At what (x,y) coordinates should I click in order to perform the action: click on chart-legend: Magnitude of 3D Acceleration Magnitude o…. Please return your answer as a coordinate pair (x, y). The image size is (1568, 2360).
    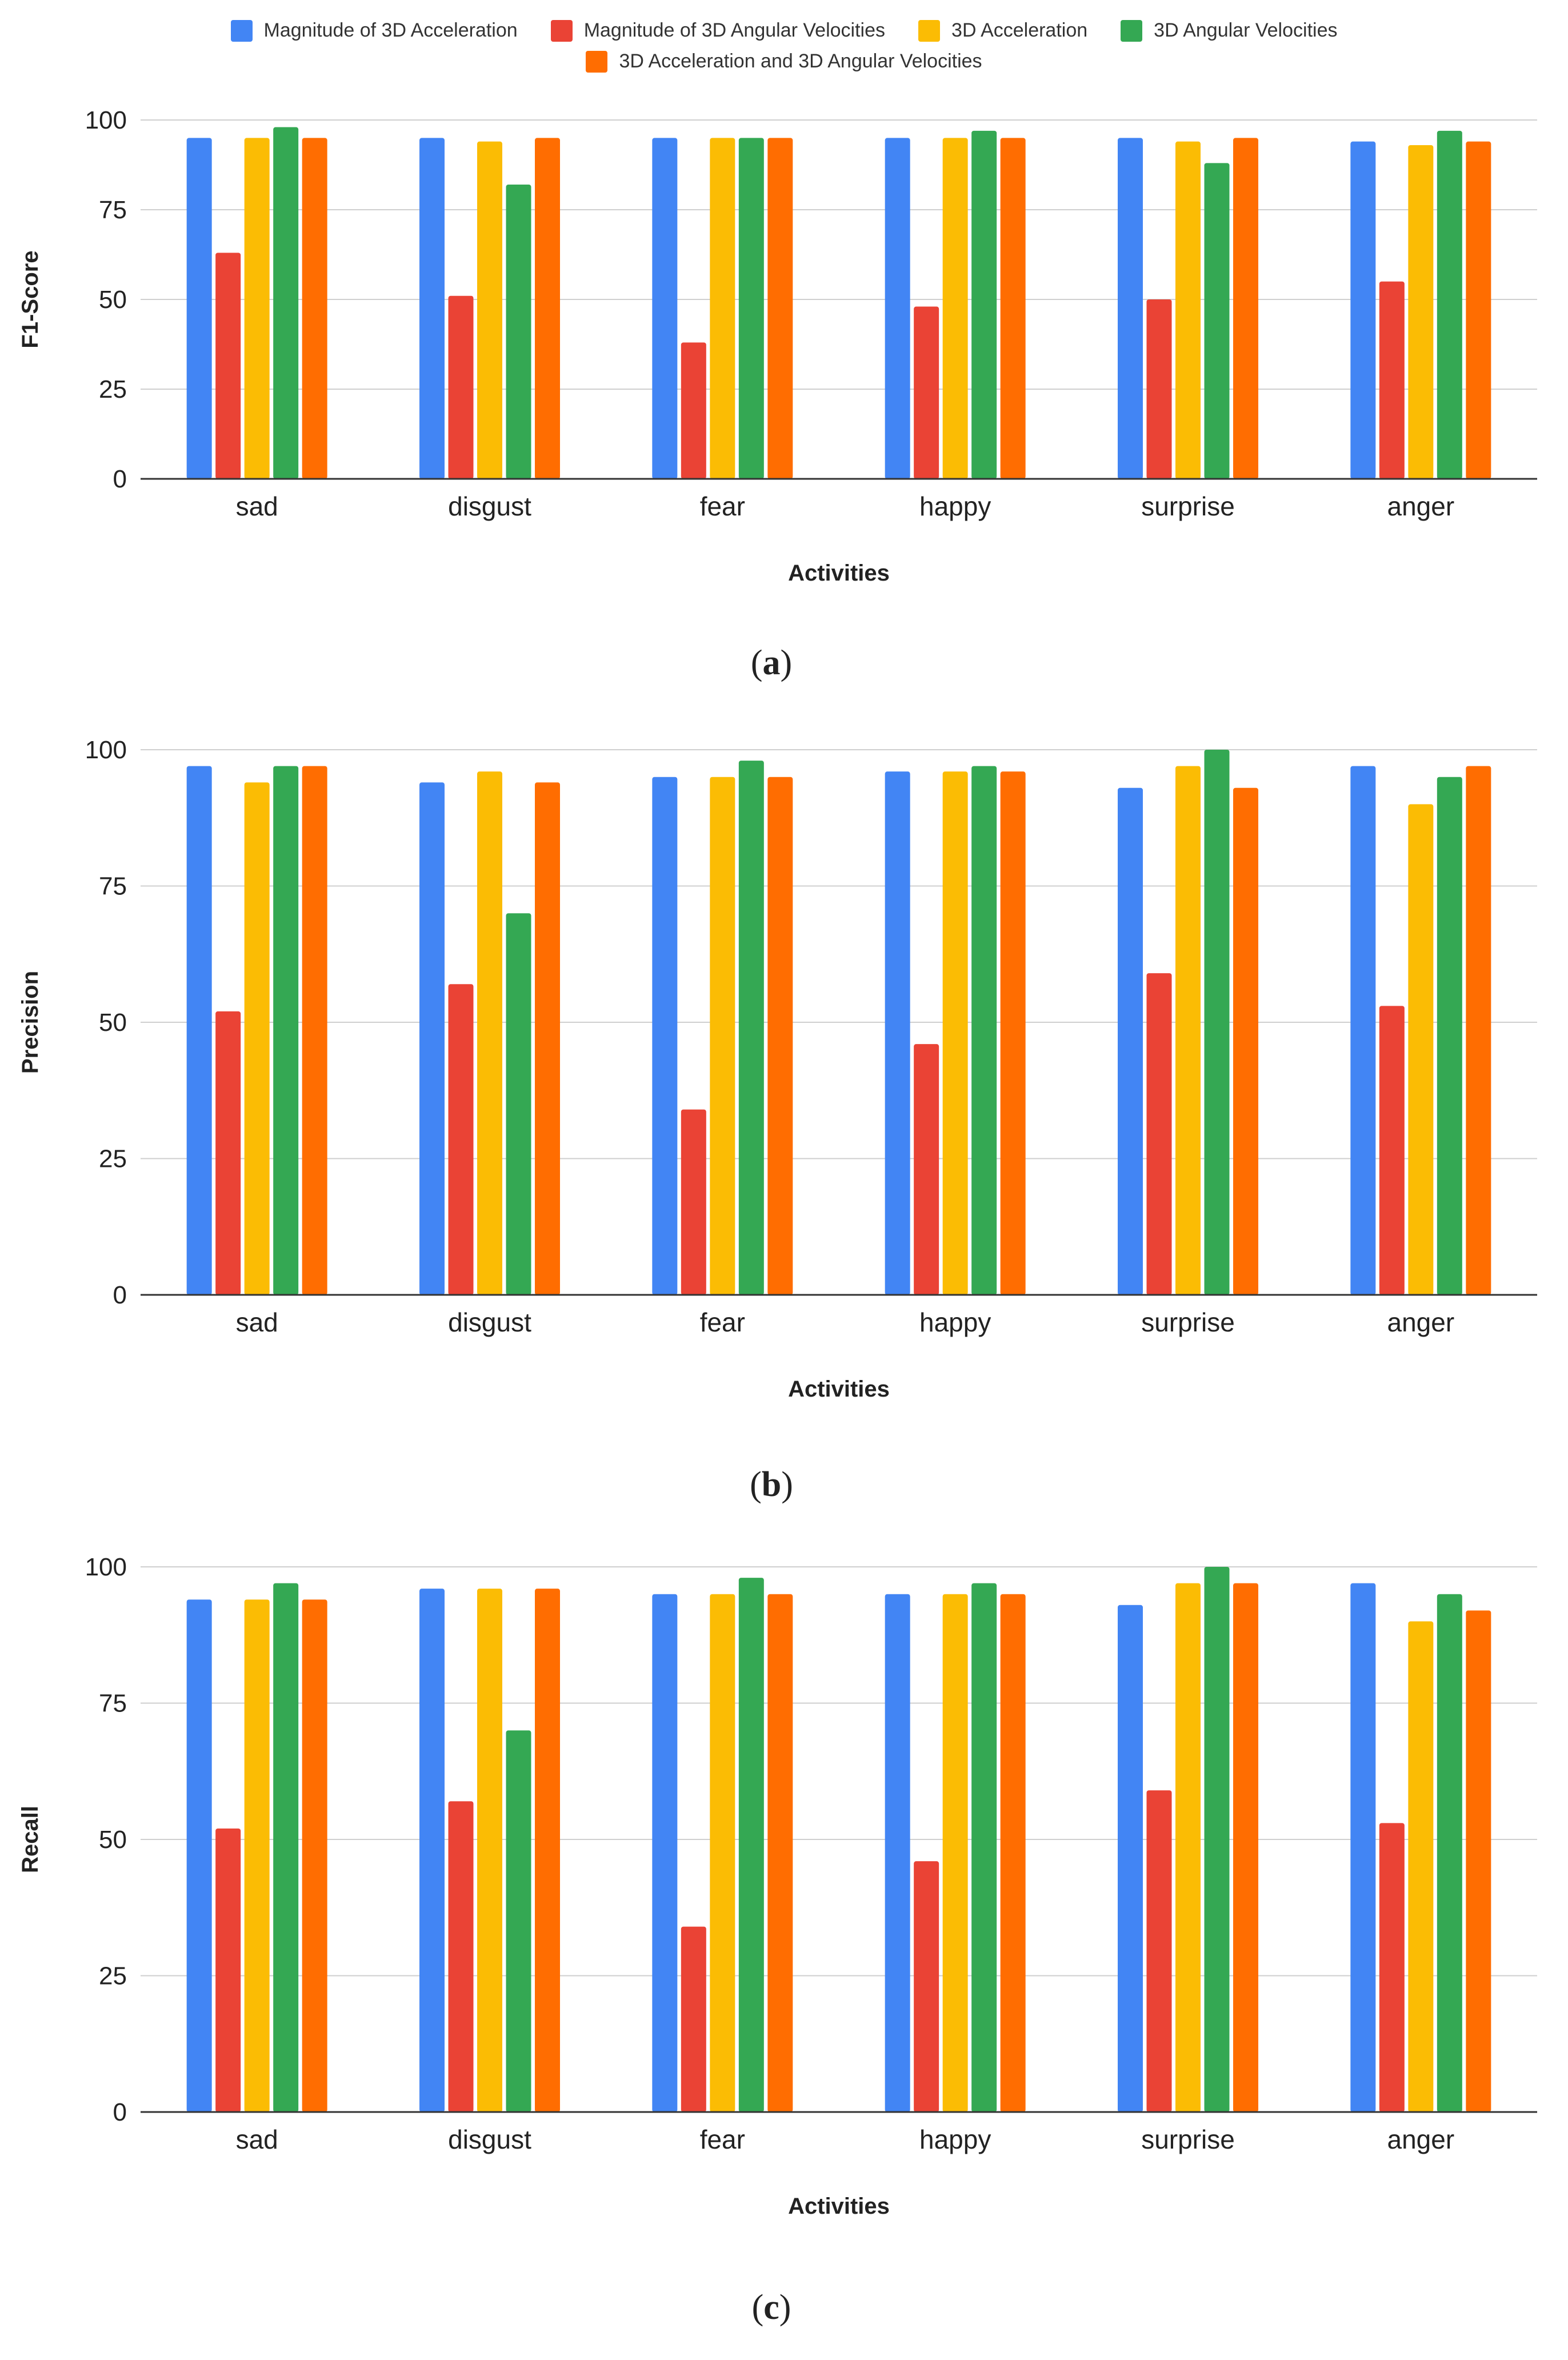
    Looking at the image, I should click on (784, 50).